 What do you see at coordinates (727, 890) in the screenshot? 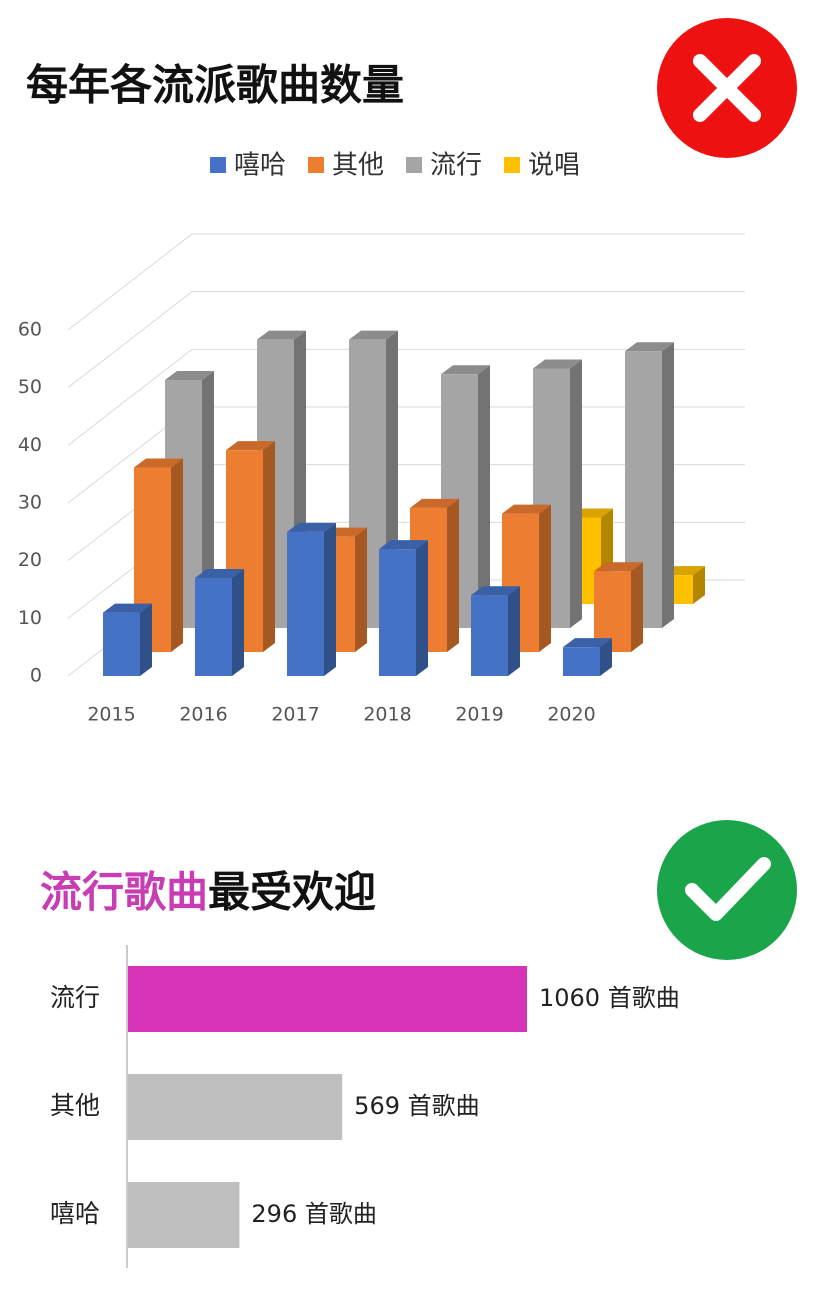
I see `right-icon` at bounding box center [727, 890].